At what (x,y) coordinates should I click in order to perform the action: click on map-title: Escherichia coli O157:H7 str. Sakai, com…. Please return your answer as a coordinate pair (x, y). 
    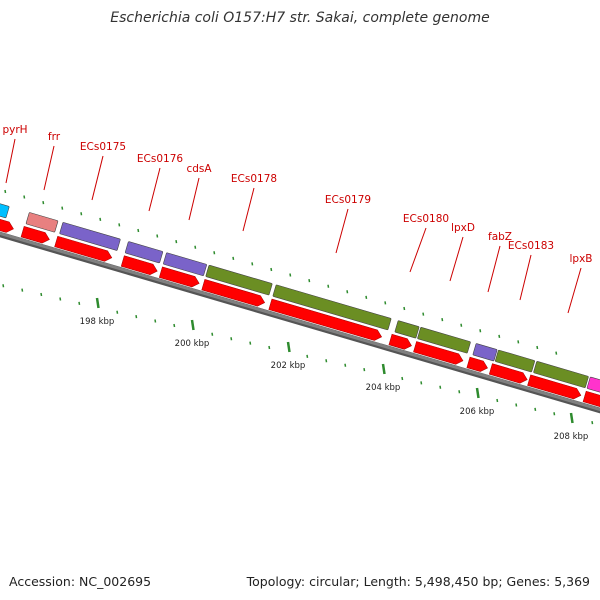
    Looking at the image, I should click on (300, 18).